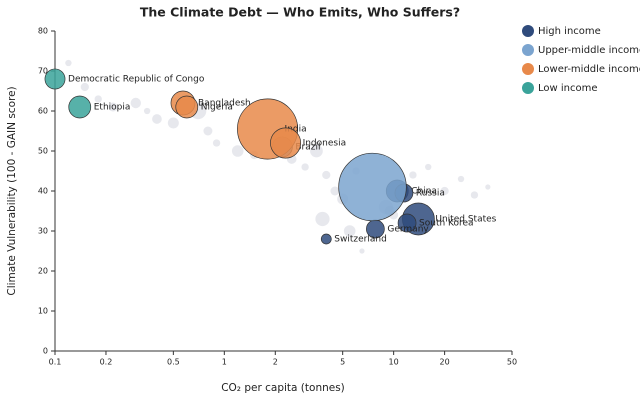 The image size is (640, 400). What do you see at coordinates (224, 362) in the screenshot?
I see `x-tick-label: 1` at bounding box center [224, 362].